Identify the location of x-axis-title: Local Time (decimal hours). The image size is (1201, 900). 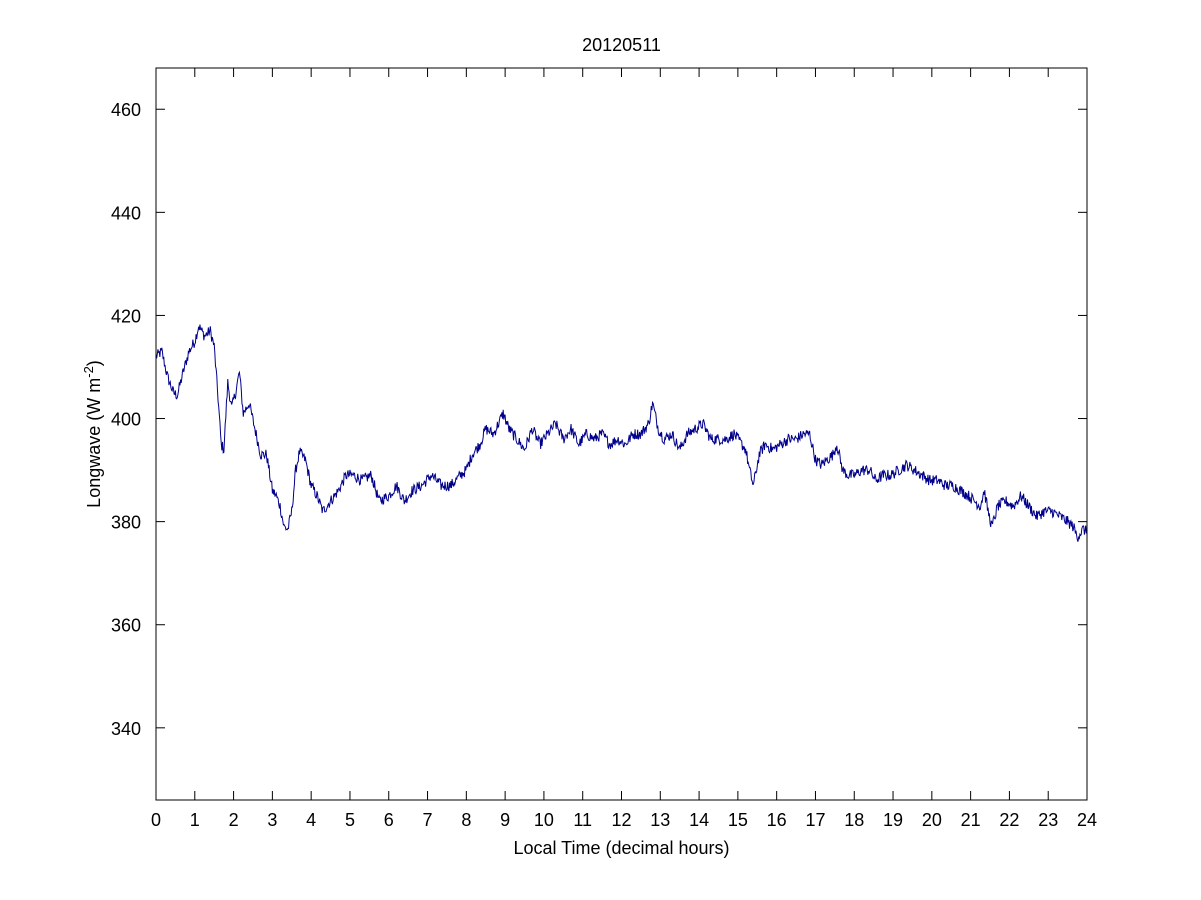
(621, 848).